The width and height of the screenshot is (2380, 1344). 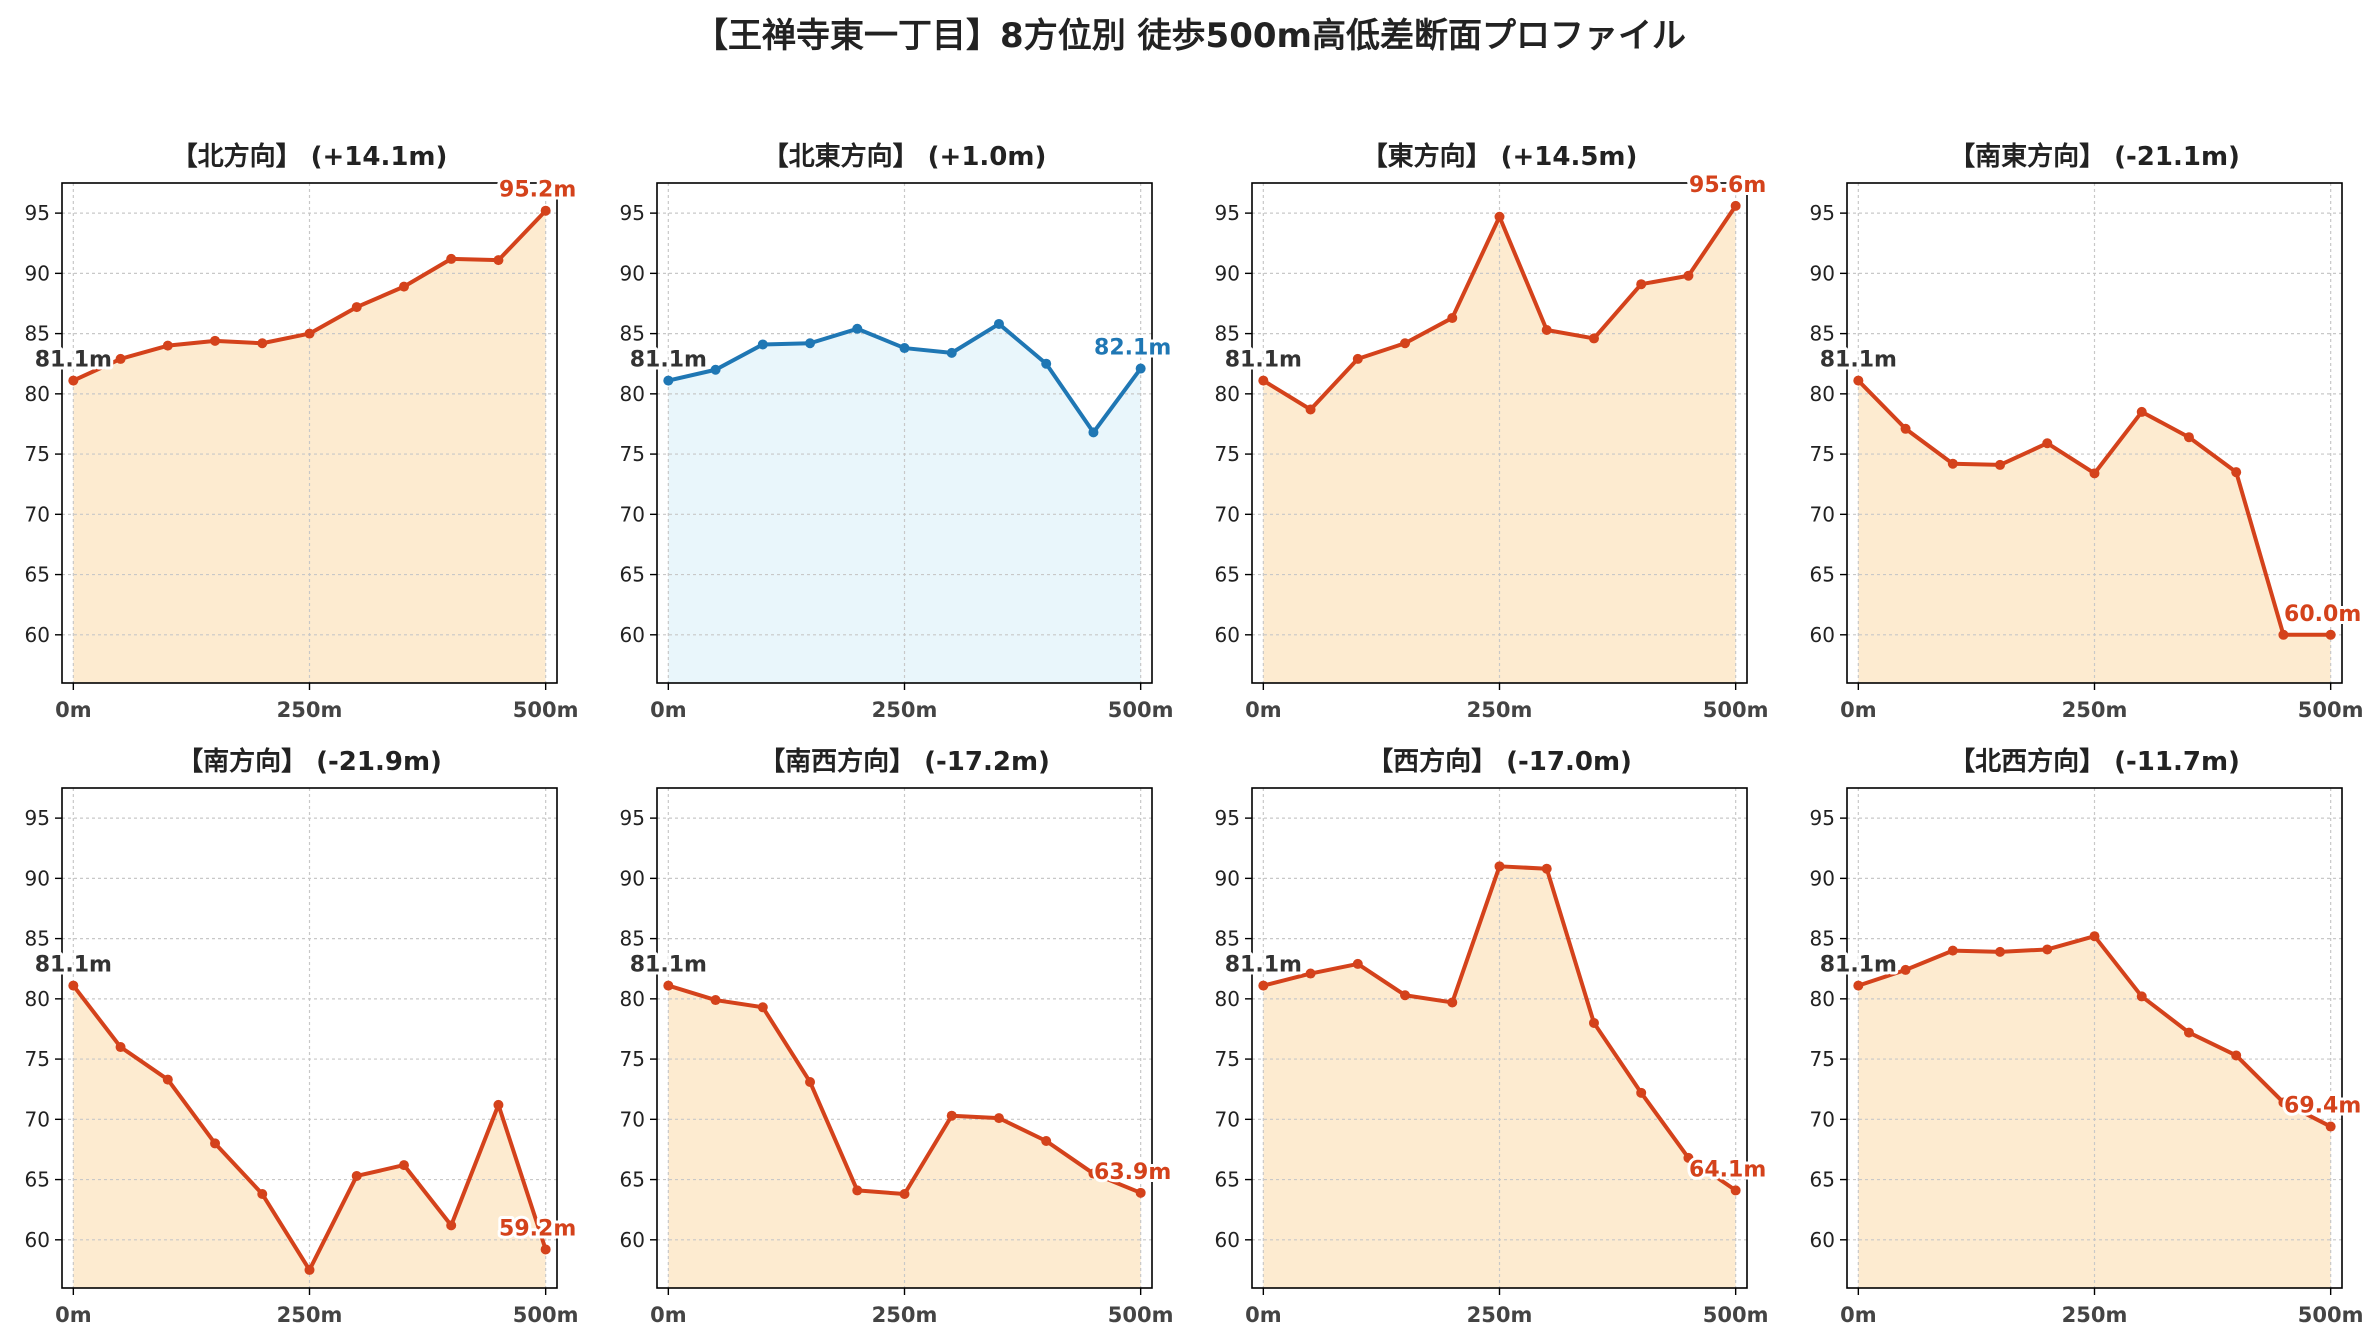 What do you see at coordinates (1727, 185) in the screenshot?
I see `end-elevation-label: 95.6m` at bounding box center [1727, 185].